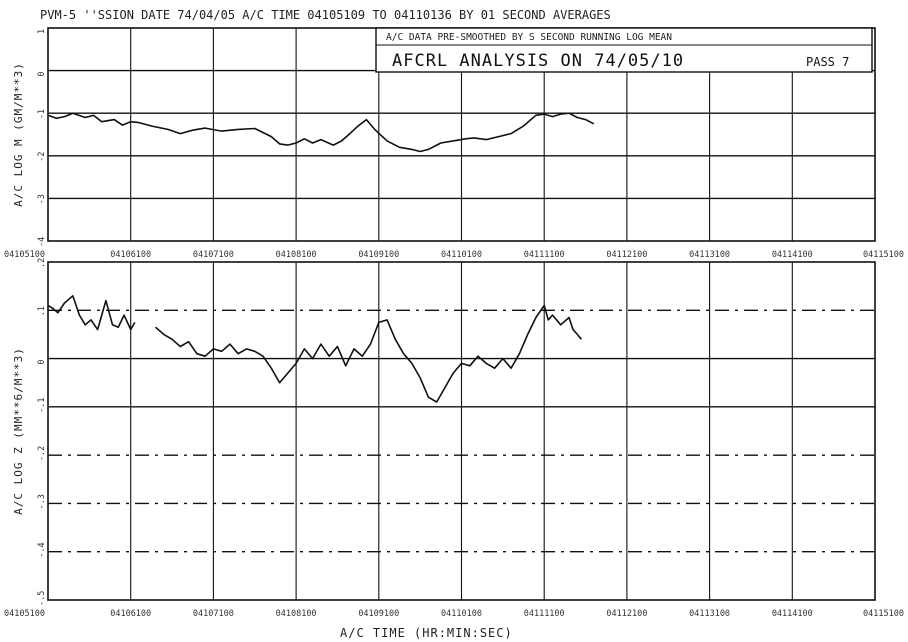 The image size is (908, 642). Describe the element at coordinates (42, 263) in the screenshot. I see `y-tick-label: .2` at that location.